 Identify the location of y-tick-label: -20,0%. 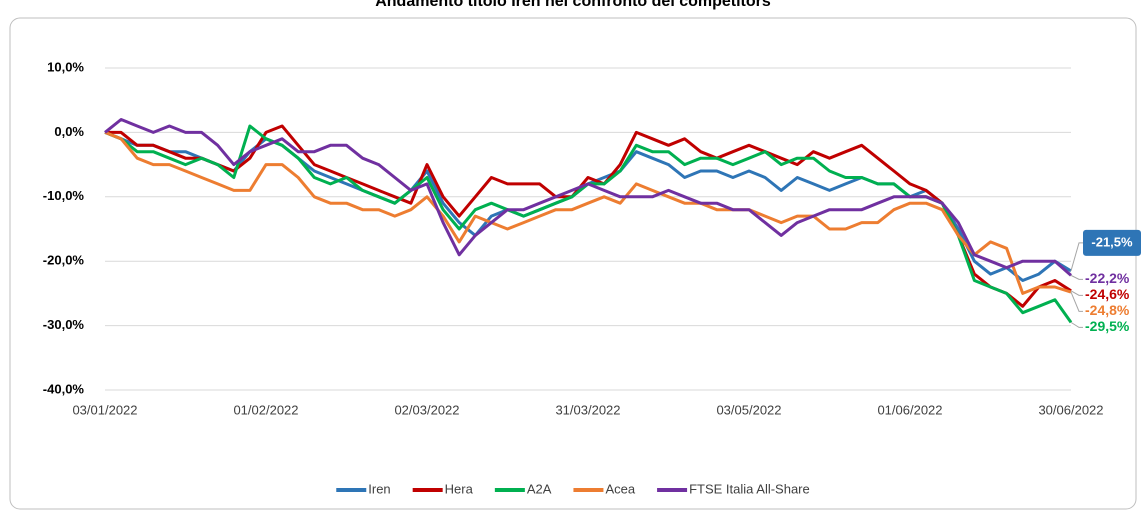
(64, 260).